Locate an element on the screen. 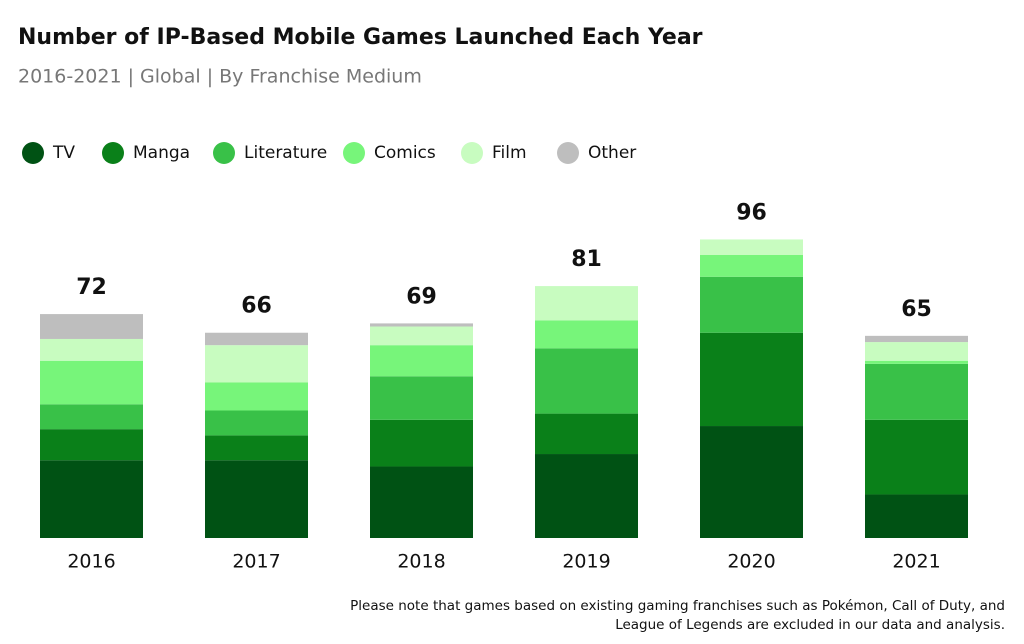  legend-label: Literature is located at coordinates (285, 153).